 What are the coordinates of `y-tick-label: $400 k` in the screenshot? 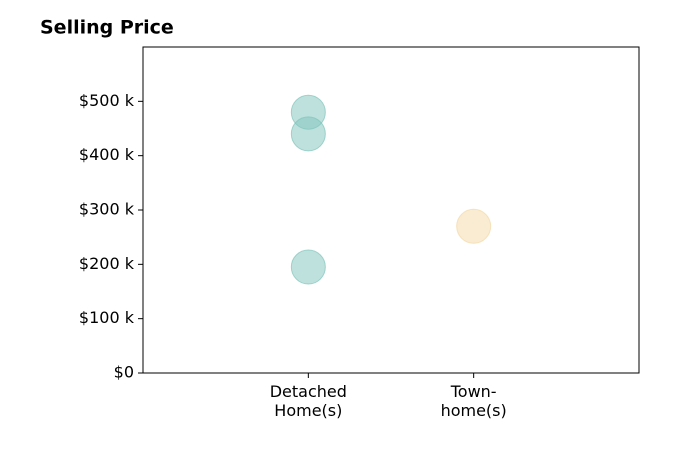 It's located at (107, 154).